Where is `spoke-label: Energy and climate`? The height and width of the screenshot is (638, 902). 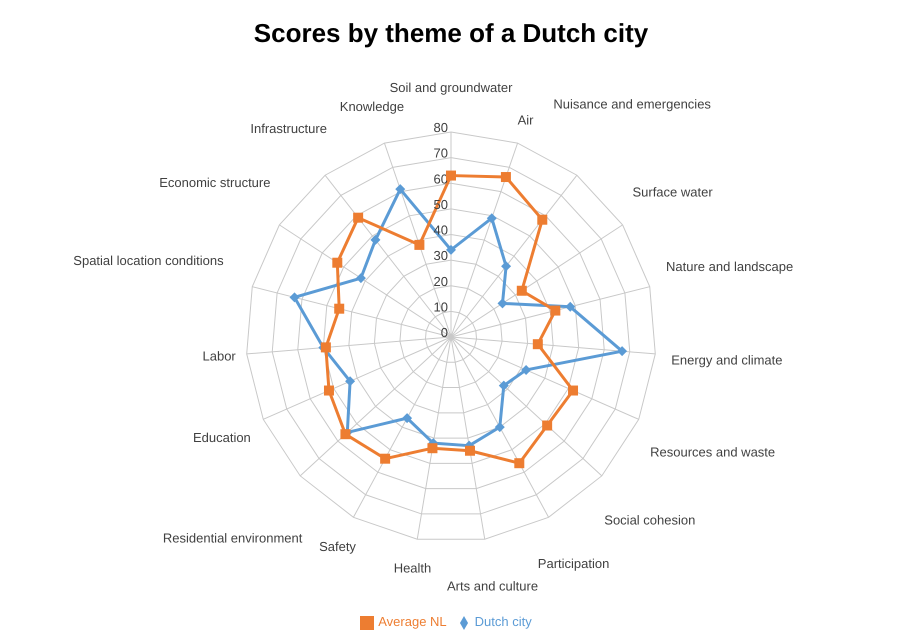
spoke-label: Energy and climate is located at coordinates (727, 360).